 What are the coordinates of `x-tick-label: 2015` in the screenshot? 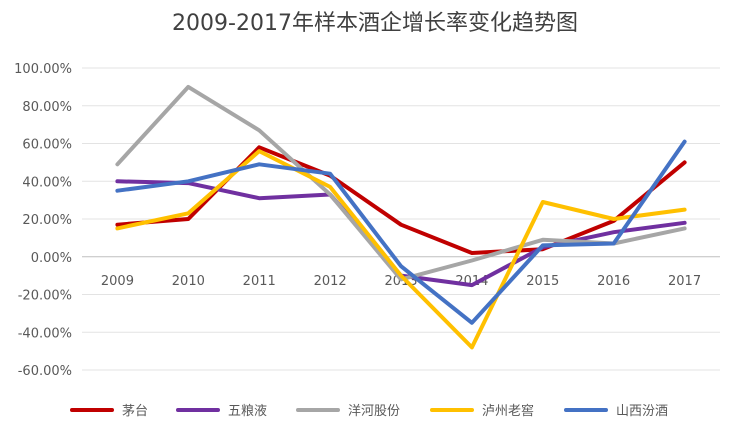 It's located at (542, 281).